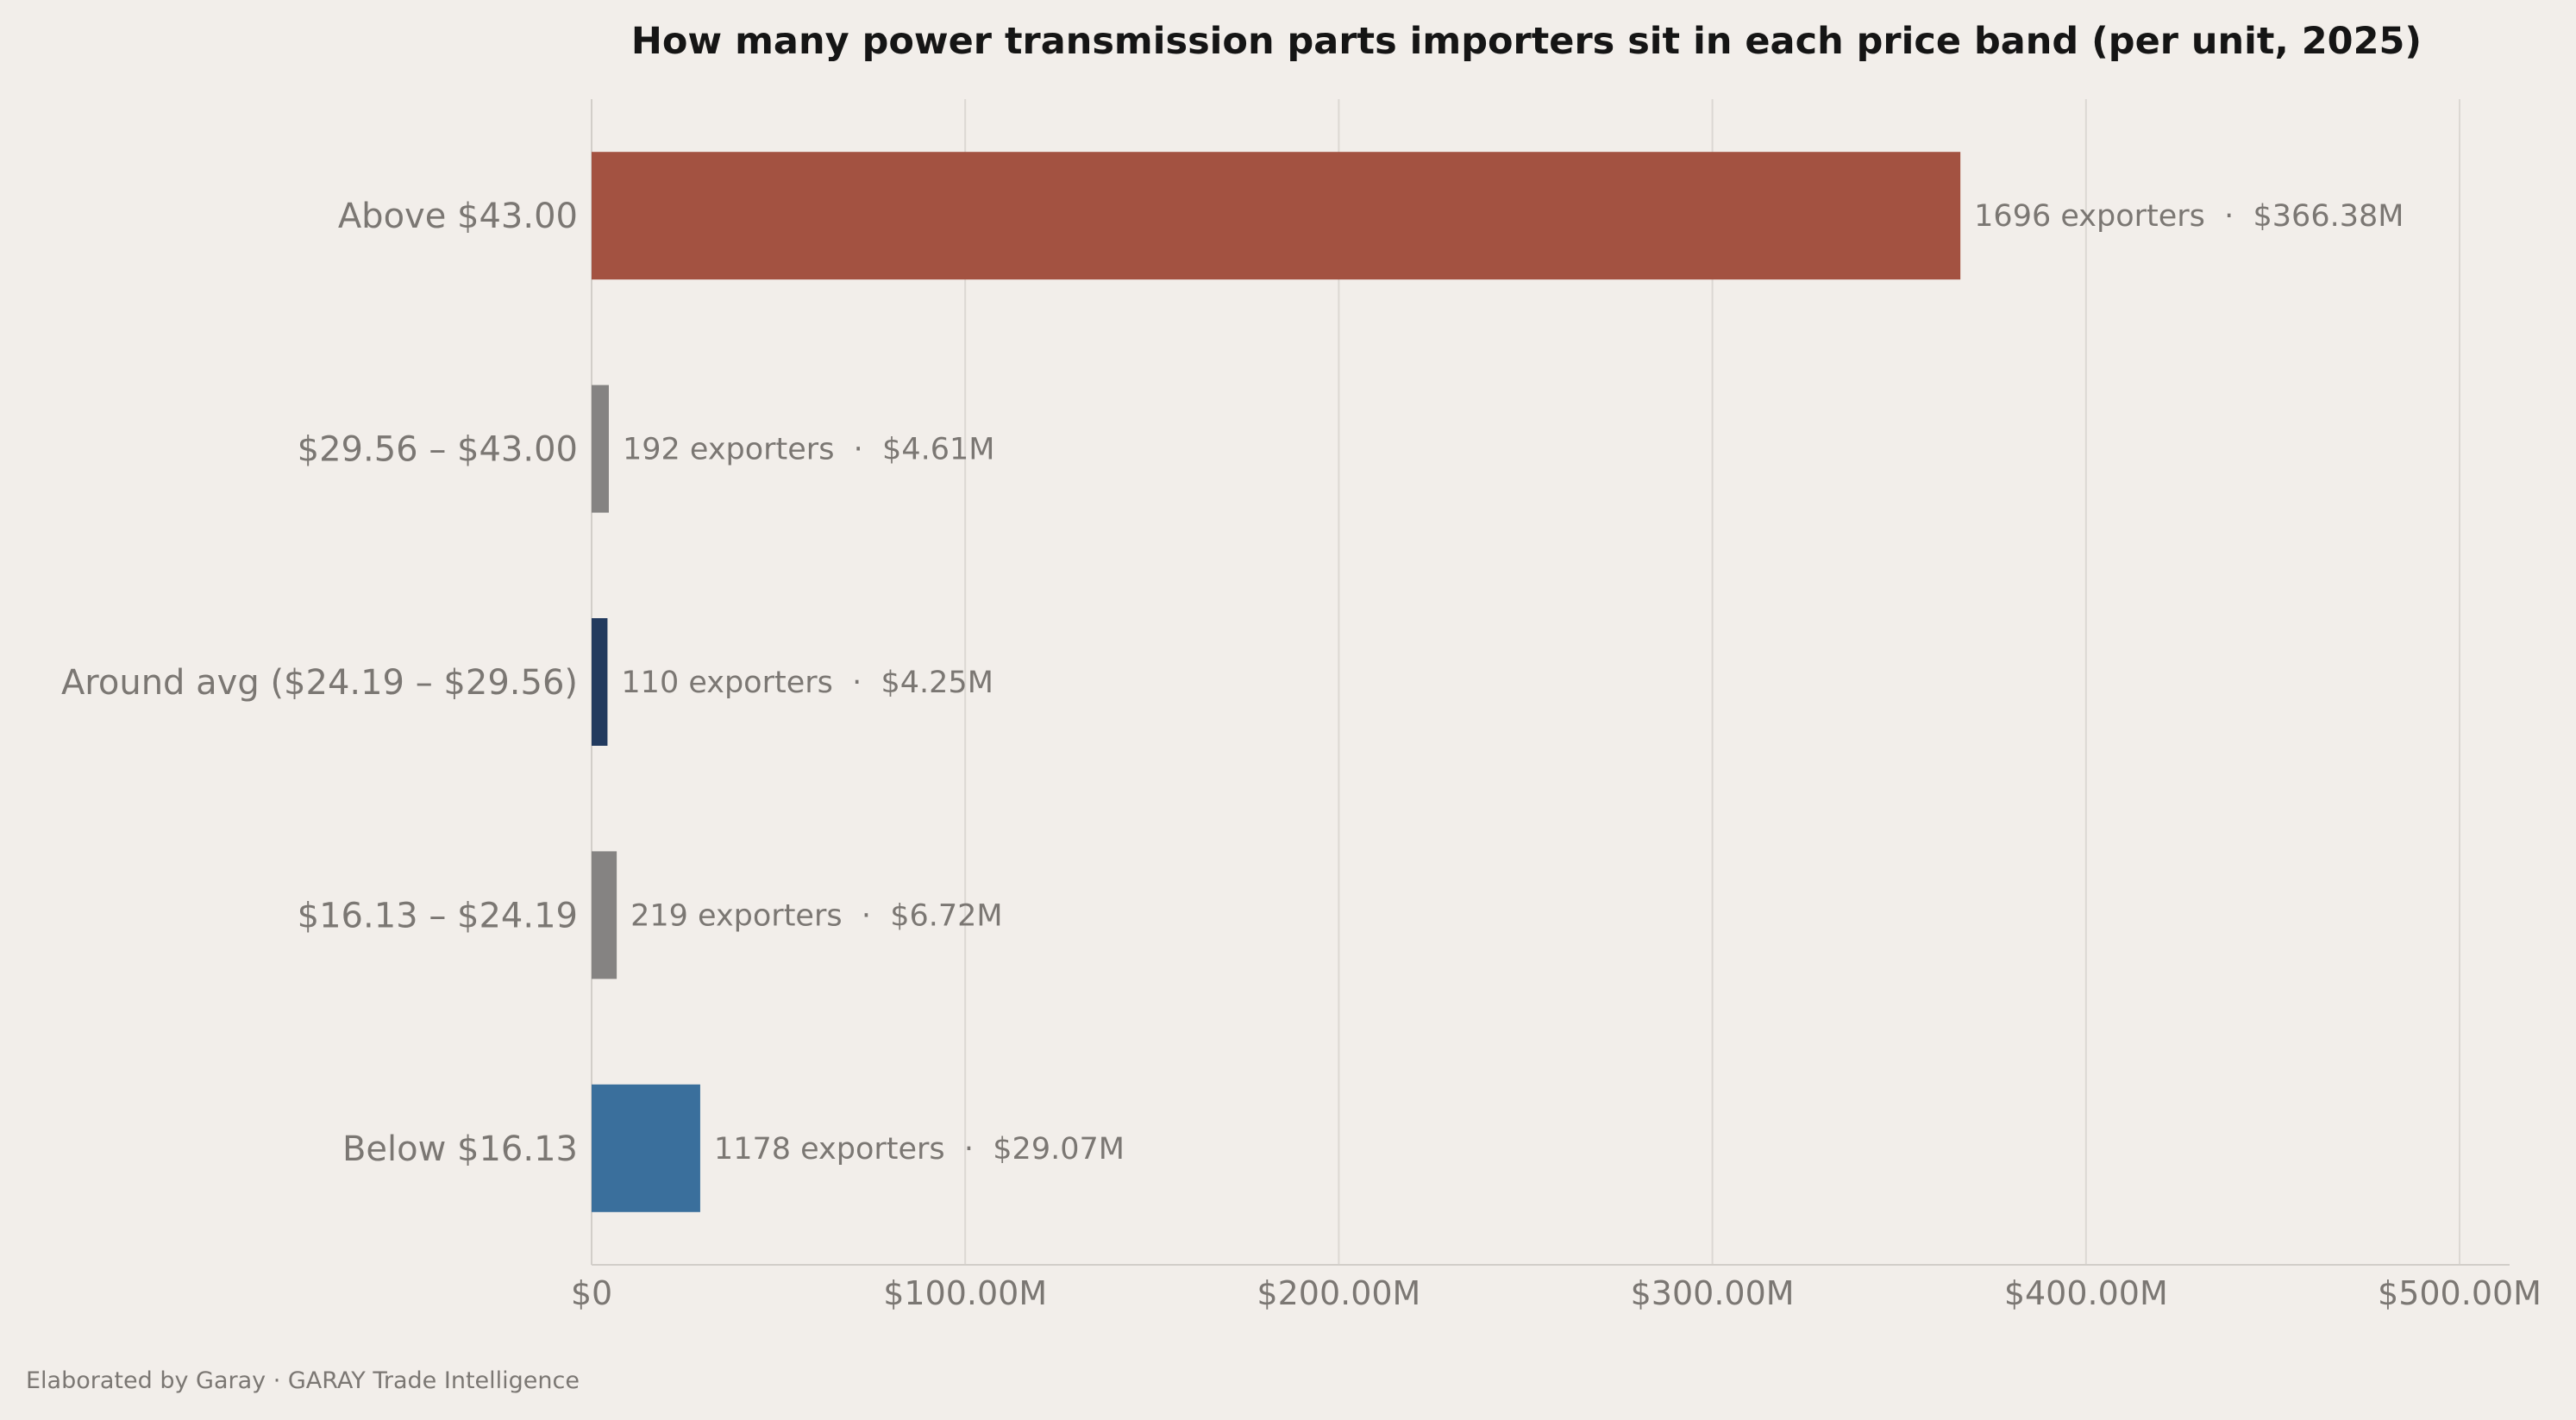 This screenshot has width=2576, height=1420. I want to click on category-label: Above $43.00, so click(458, 216).